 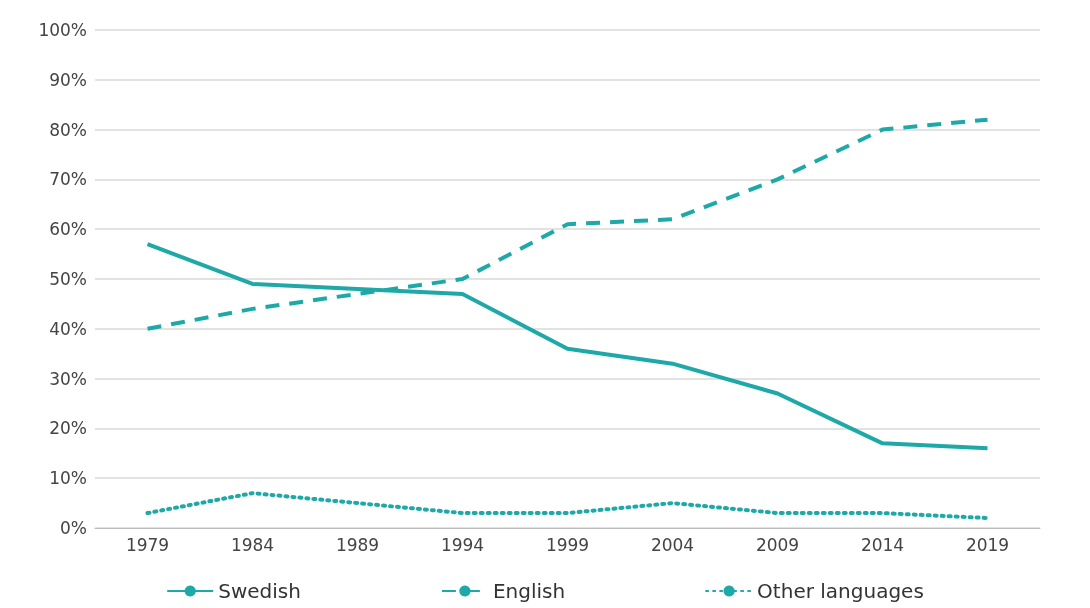 I want to click on y-tick-label: 50%, so click(x=68, y=279).